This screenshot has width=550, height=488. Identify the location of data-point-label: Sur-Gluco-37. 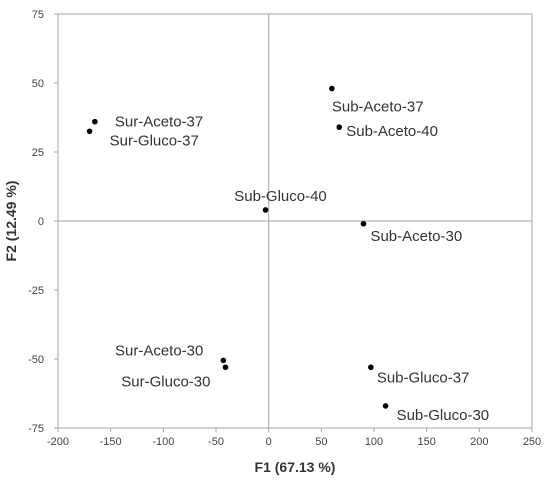
(154, 140).